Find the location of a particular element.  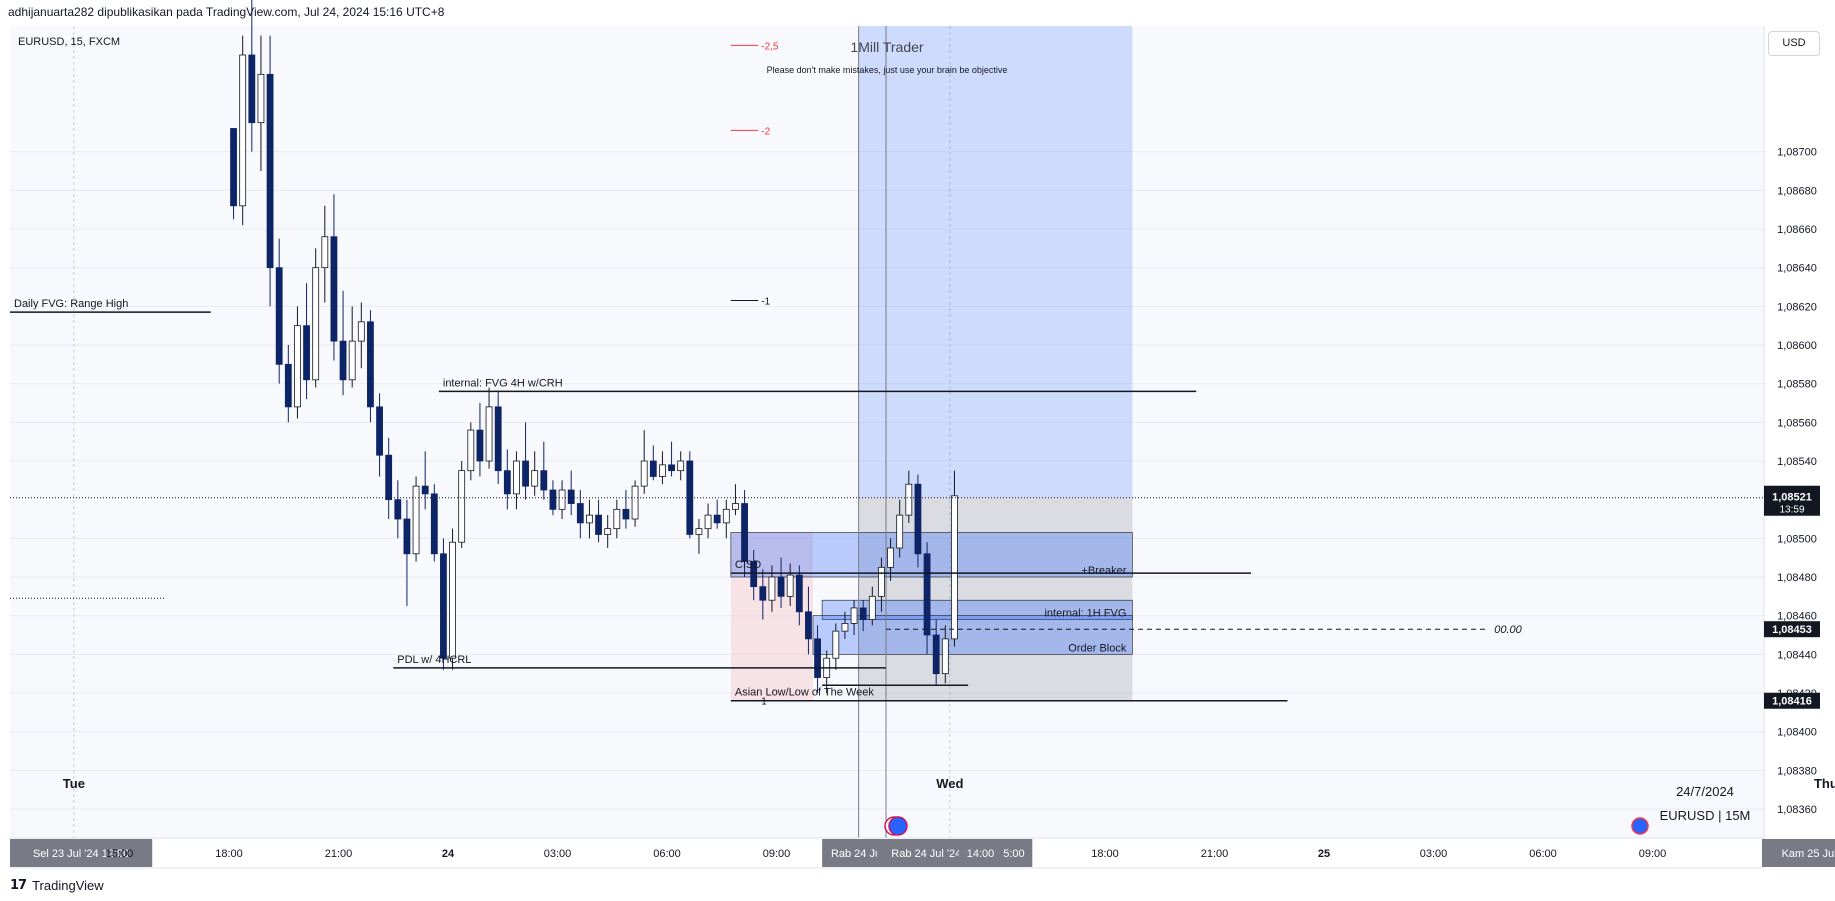

zone-box is located at coordinates (977, 609).